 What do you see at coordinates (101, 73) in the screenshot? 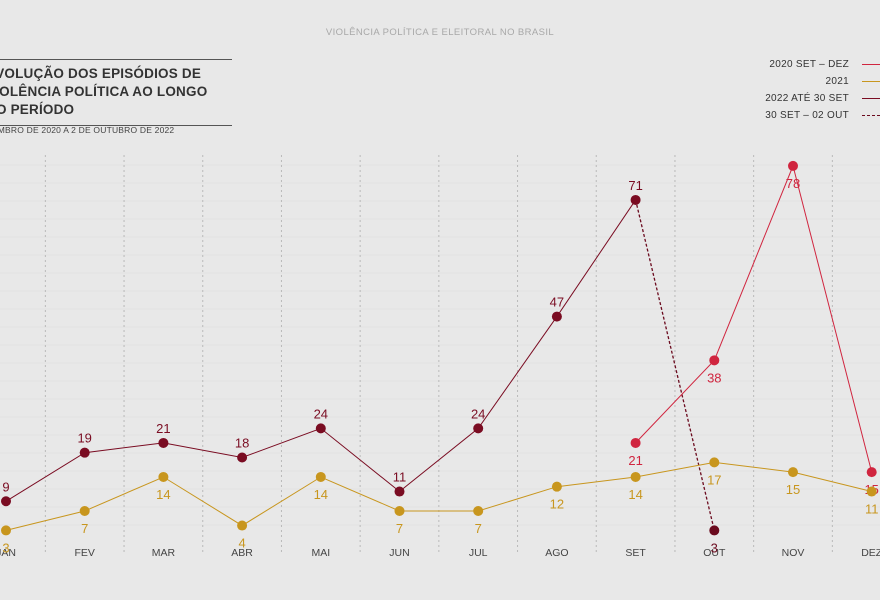
I see `title-line-1: EVOLUÇÃO DOS EPISÓDIOS DE` at bounding box center [101, 73].